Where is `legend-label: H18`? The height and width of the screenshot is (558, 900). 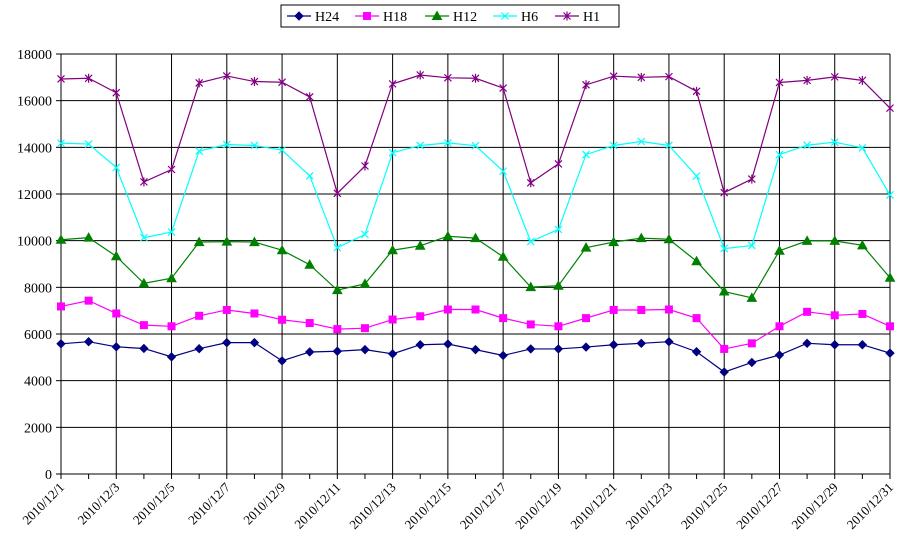 legend-label: H18 is located at coordinates (395, 17).